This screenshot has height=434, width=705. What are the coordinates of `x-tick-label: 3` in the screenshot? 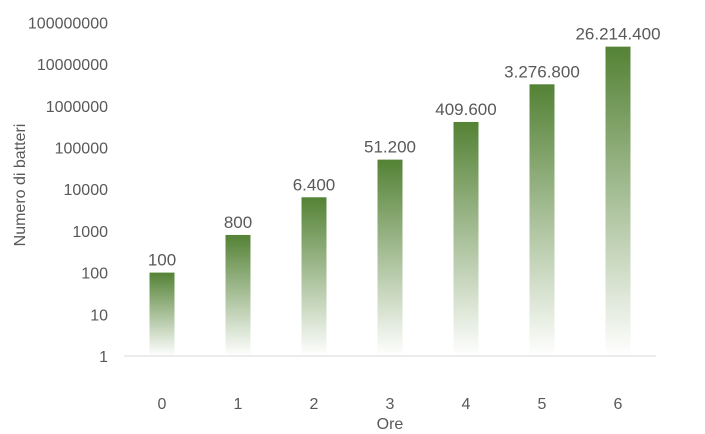 It's located at (390, 404).